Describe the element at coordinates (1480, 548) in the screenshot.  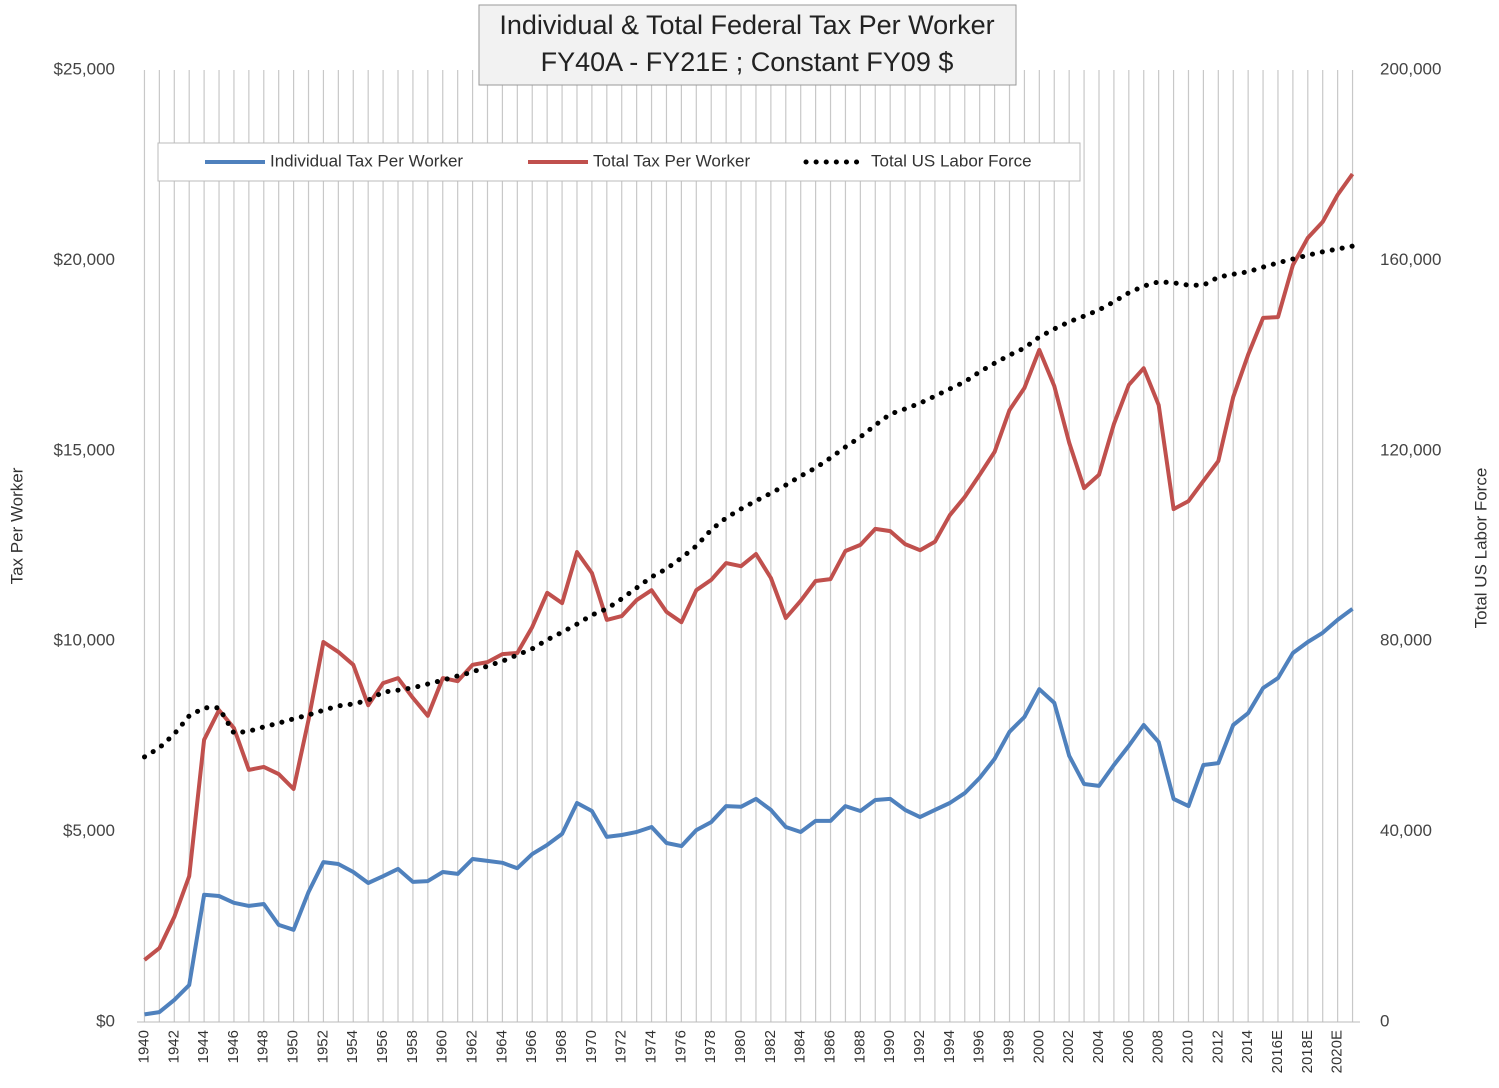
I see `y2-axis-label: Total US Labor Force` at that location.